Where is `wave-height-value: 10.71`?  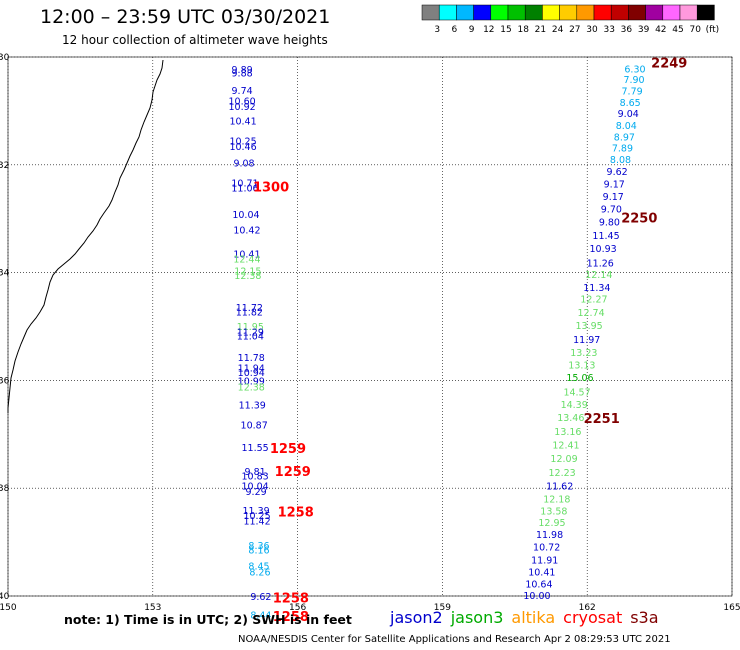
wave-height-value: 10.71 is located at coordinates (244, 184).